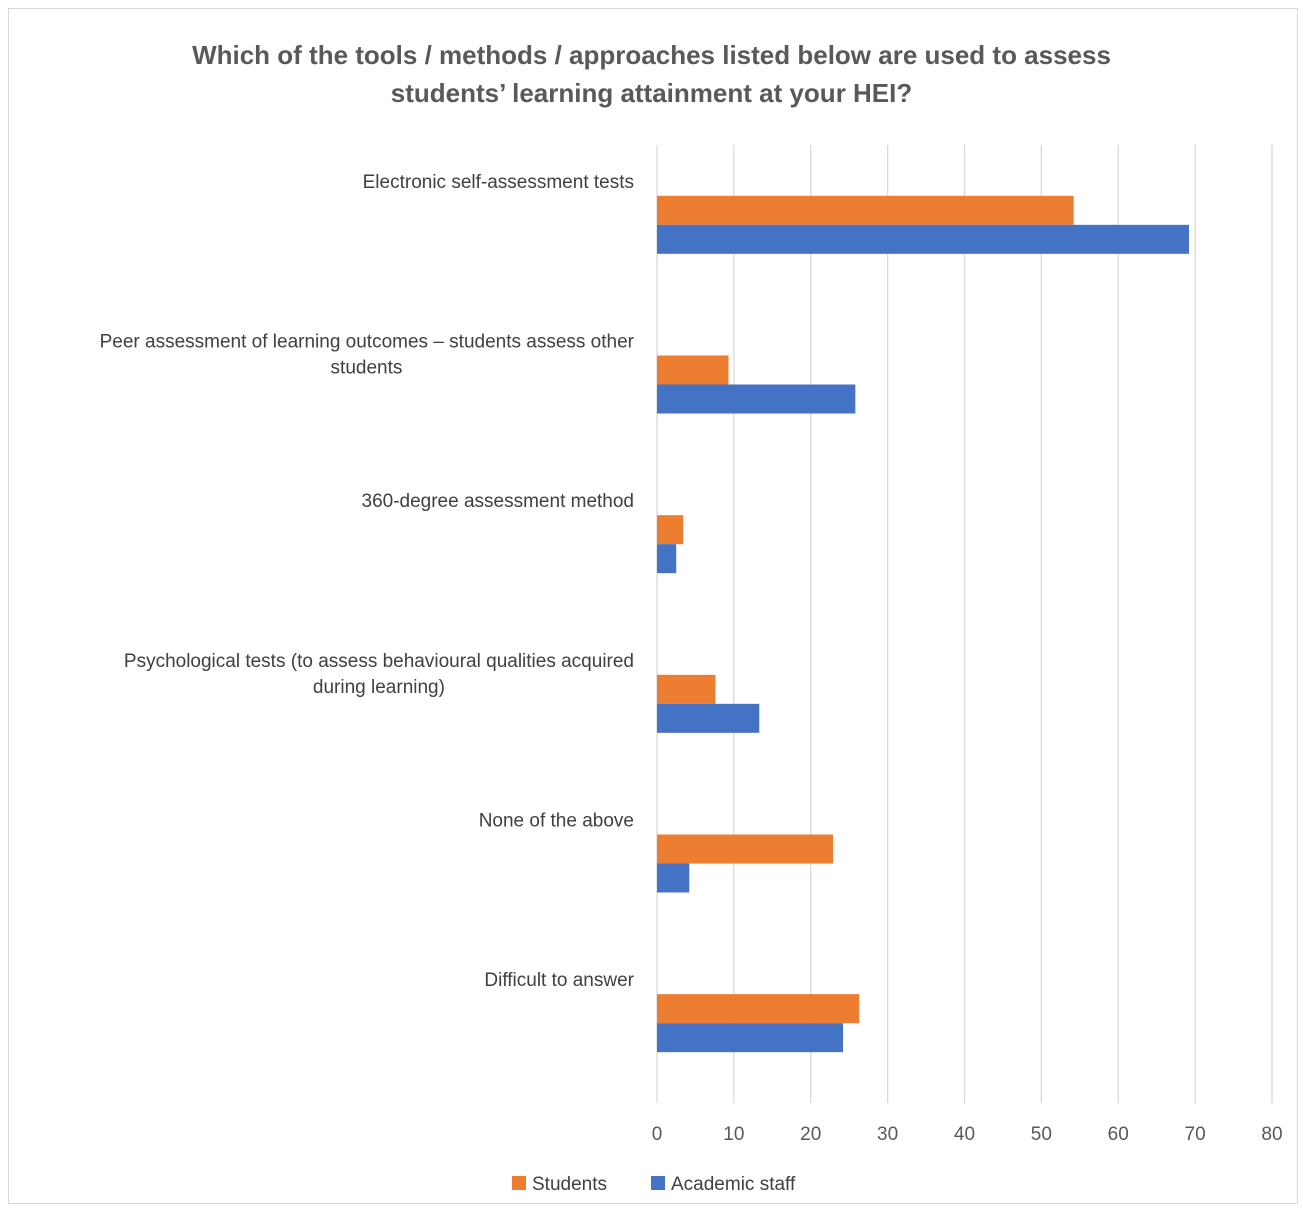  What do you see at coordinates (1271, 1134) in the screenshot?
I see `x-tick-label: 80` at bounding box center [1271, 1134].